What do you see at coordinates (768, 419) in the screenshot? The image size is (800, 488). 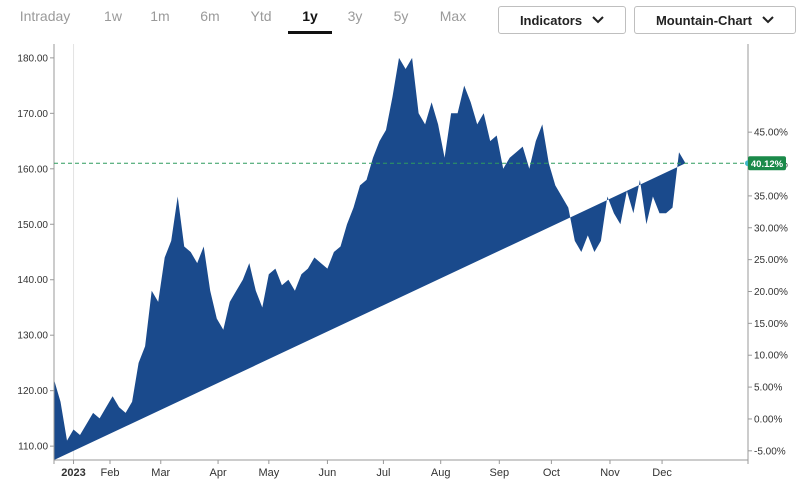 I see `y2-tick-label: 0.00%` at bounding box center [768, 419].